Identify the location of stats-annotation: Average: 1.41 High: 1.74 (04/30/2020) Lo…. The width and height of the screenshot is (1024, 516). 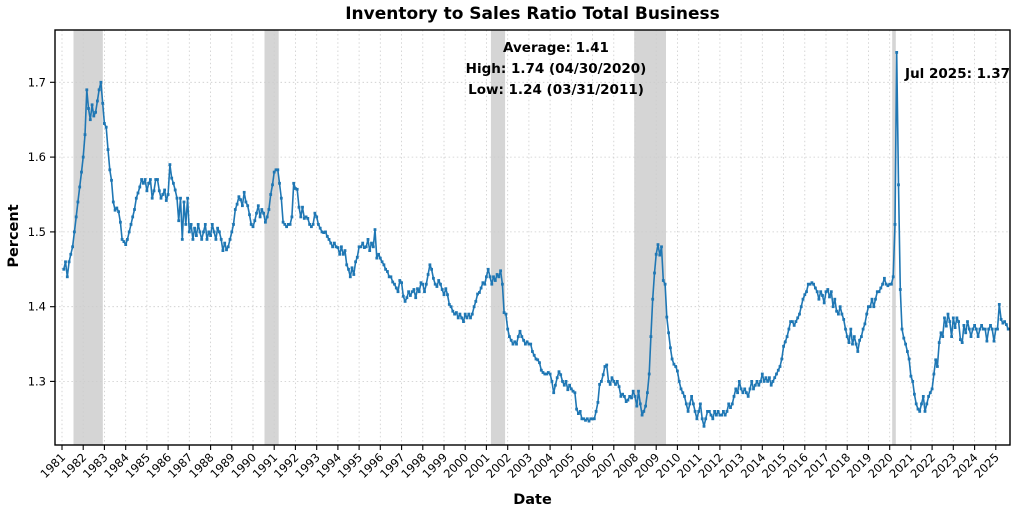
(556, 69).